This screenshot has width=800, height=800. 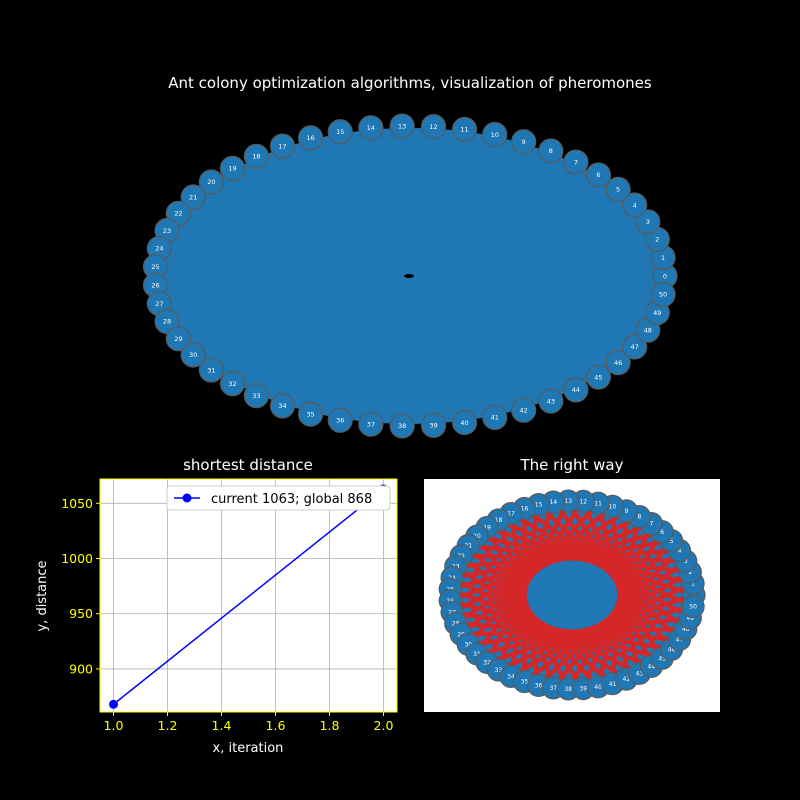 What do you see at coordinates (371, 128) in the screenshot?
I see `graph-node: 14` at bounding box center [371, 128].